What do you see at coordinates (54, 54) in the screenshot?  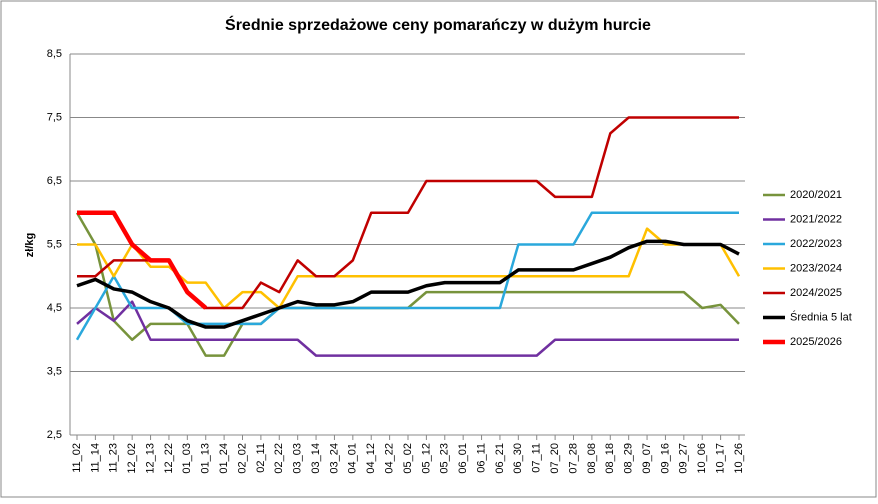 I see `y-tick-label: 8,5` at bounding box center [54, 54].